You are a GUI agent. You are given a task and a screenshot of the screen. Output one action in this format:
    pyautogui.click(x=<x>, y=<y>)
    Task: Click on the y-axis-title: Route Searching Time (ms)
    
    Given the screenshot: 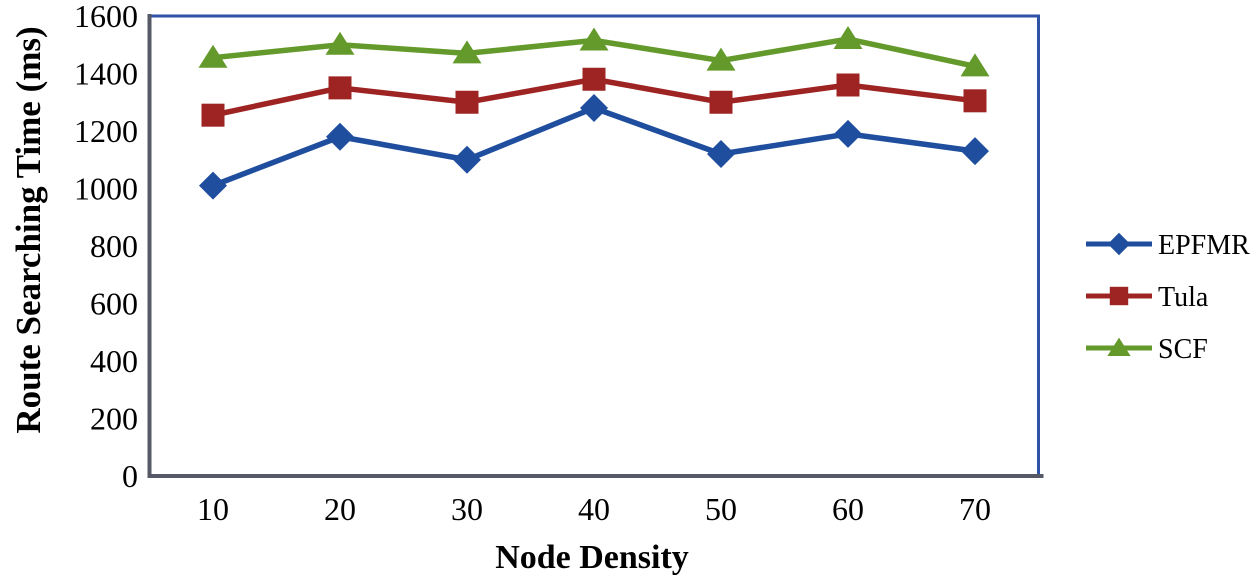 What is the action you would take?
    pyautogui.click(x=28, y=229)
    